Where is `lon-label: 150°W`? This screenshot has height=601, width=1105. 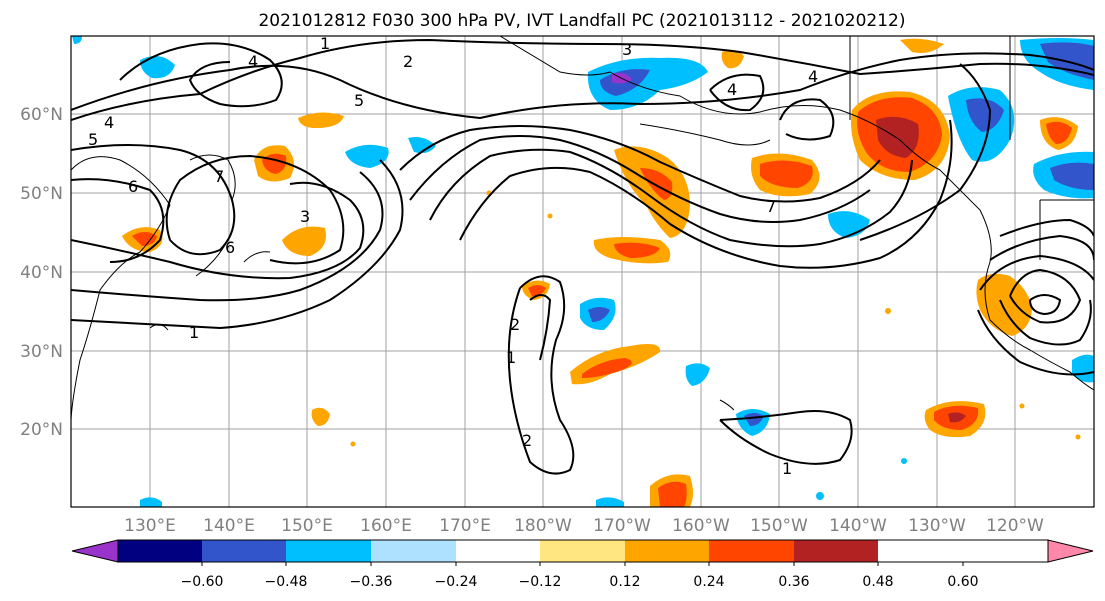 lon-label: 150°W is located at coordinates (779, 526).